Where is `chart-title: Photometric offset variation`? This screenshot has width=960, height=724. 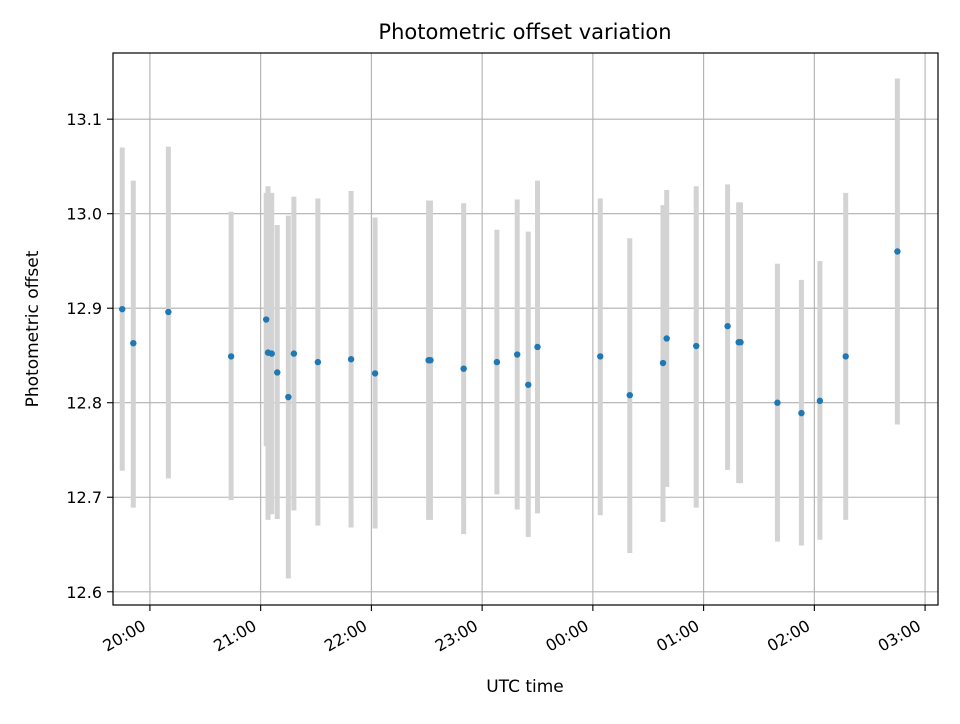
chart-title: Photometric offset variation is located at coordinates (524, 32).